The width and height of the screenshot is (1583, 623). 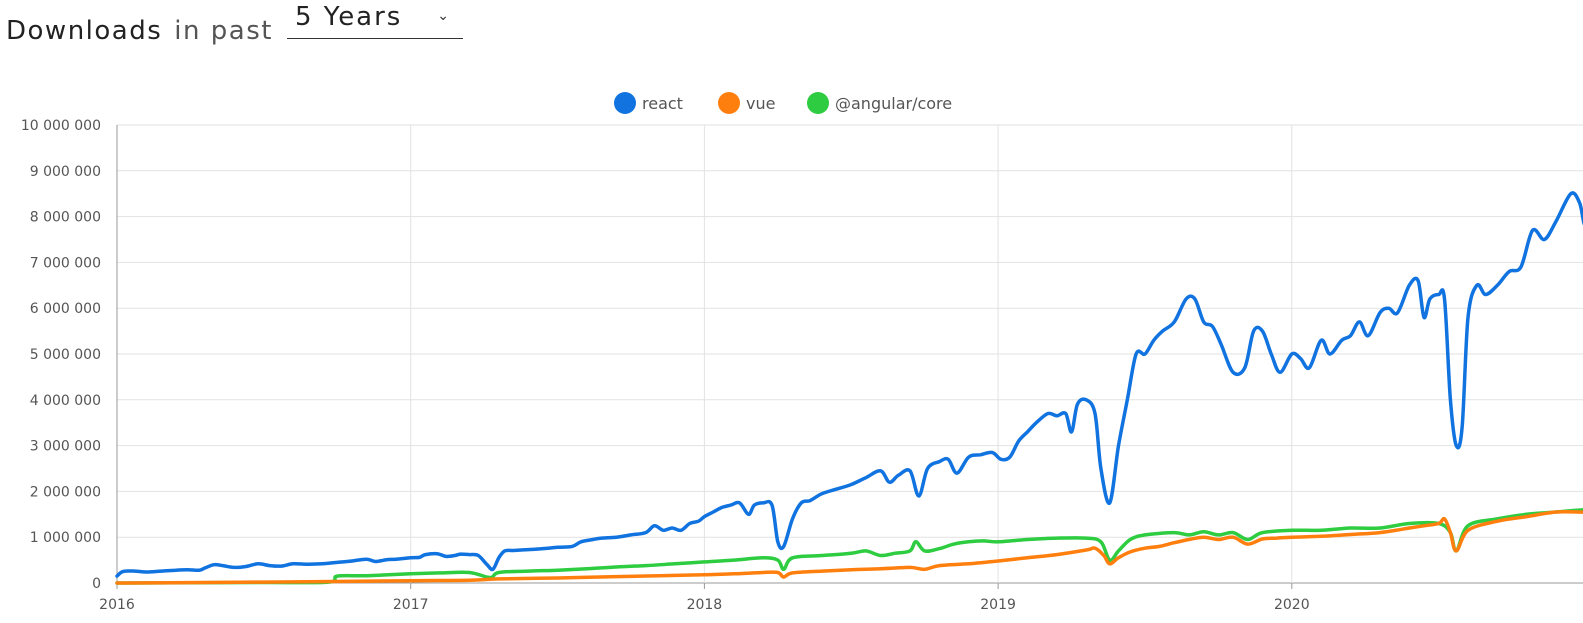 I want to click on legend-label-vue: vue, so click(x=760, y=103).